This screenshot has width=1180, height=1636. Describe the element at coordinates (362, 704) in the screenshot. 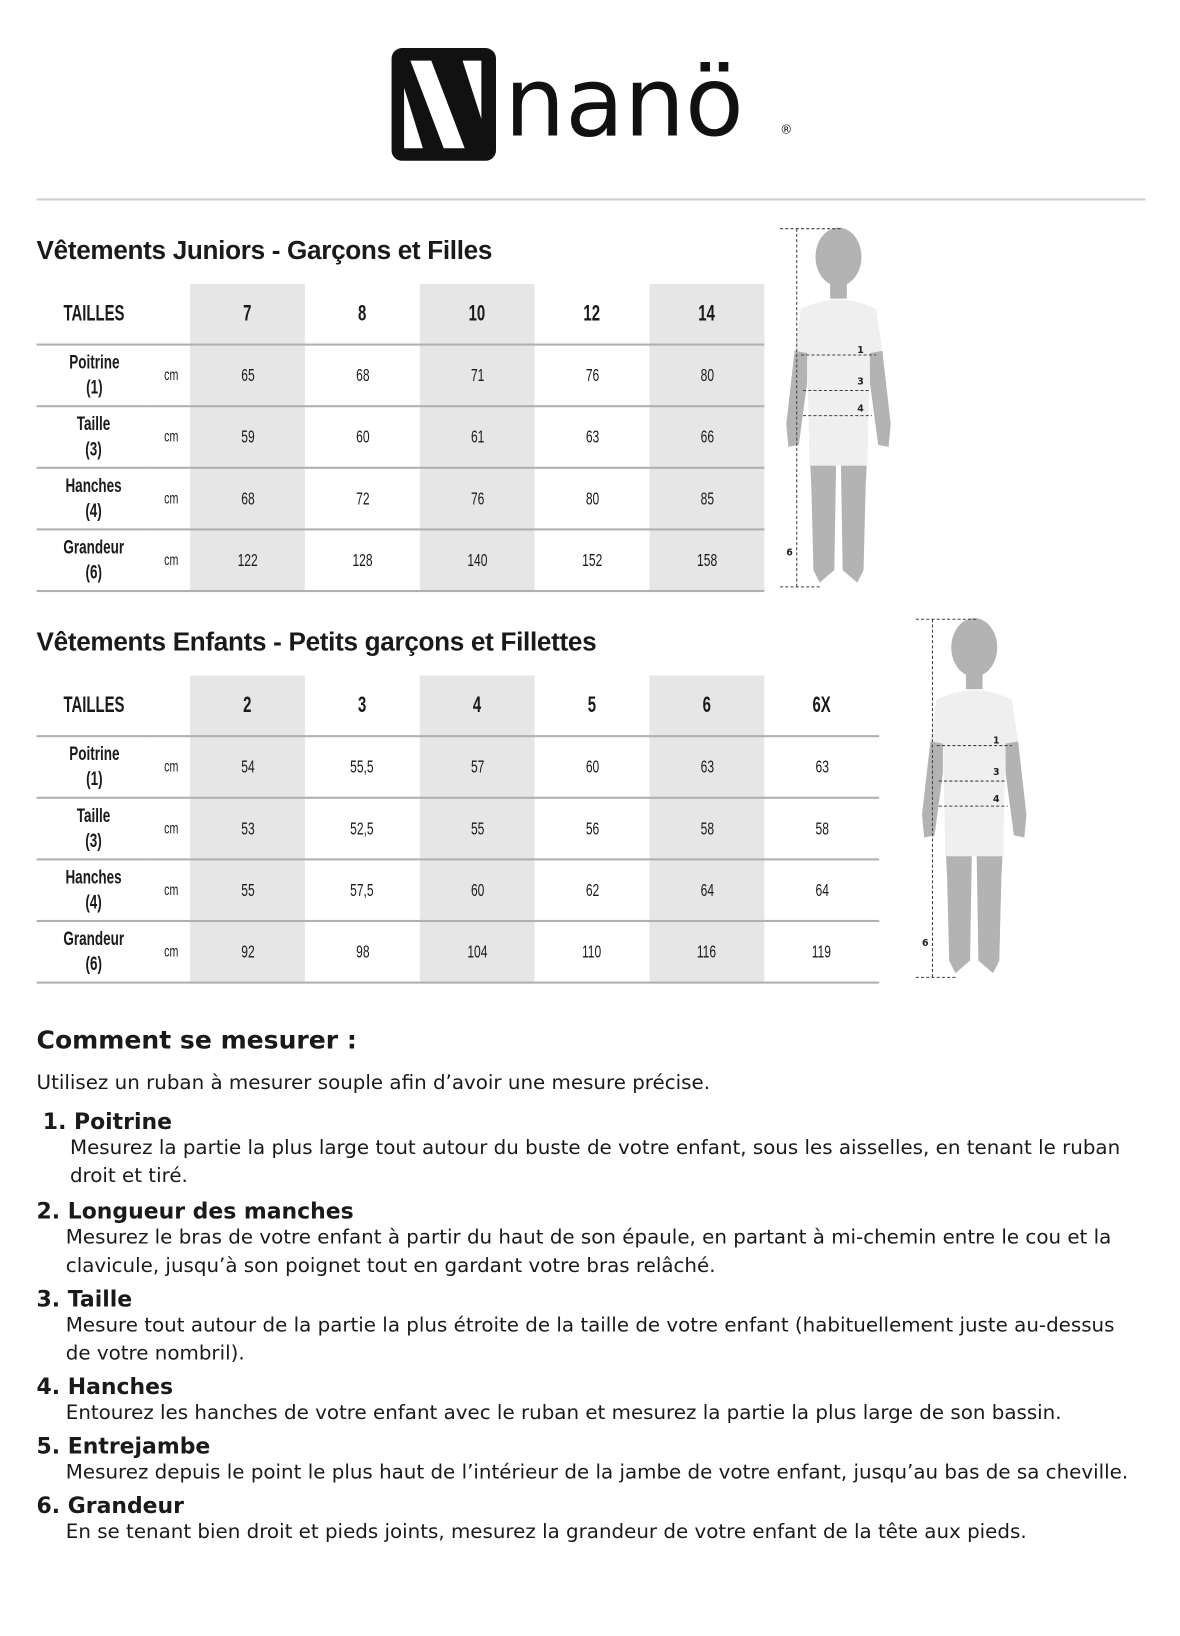

I see `size-label: 3` at that location.